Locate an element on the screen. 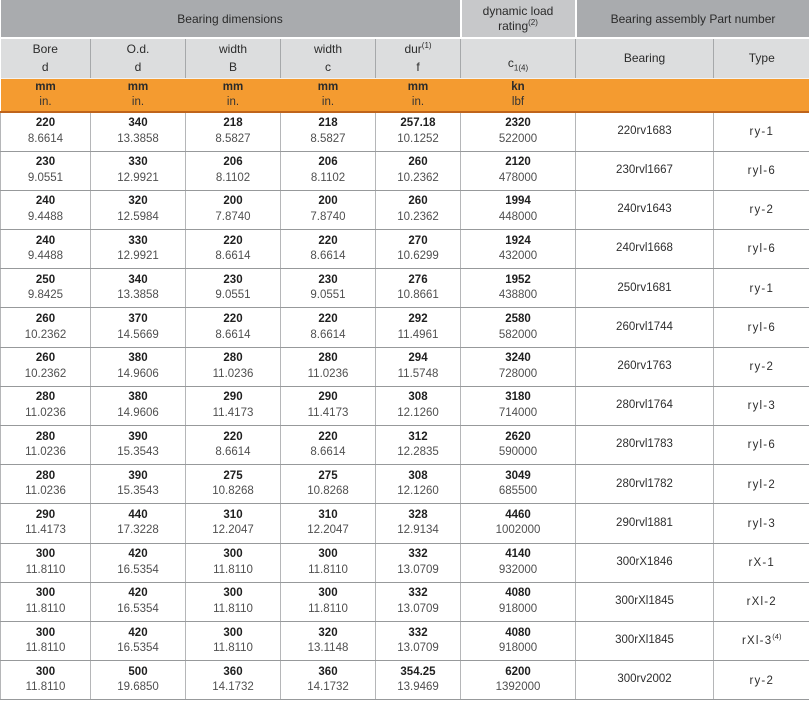 The image size is (809, 707). bearing-part-number: 280rvl1783 is located at coordinates (644, 444).